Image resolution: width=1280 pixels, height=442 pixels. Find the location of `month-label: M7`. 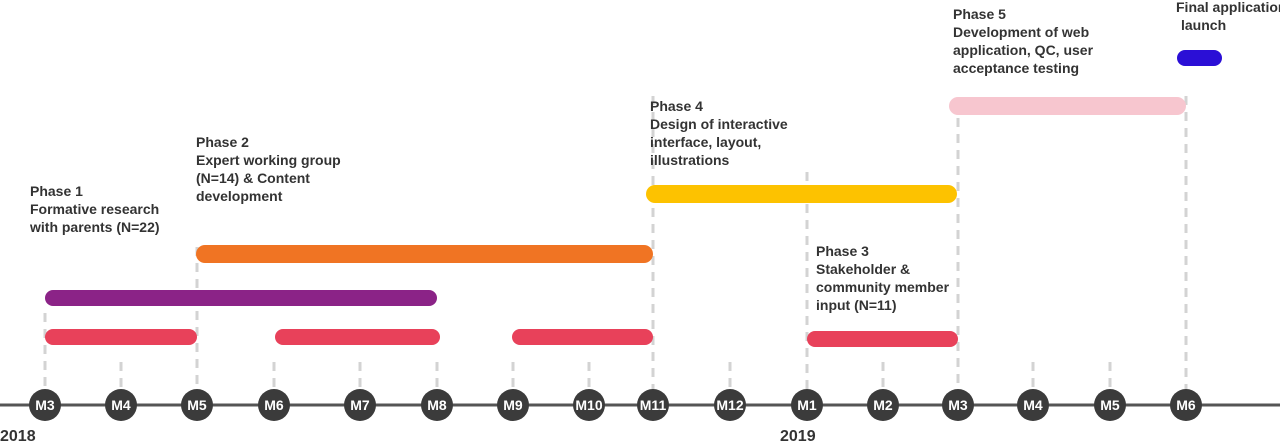

month-label: M7 is located at coordinates (360, 405).